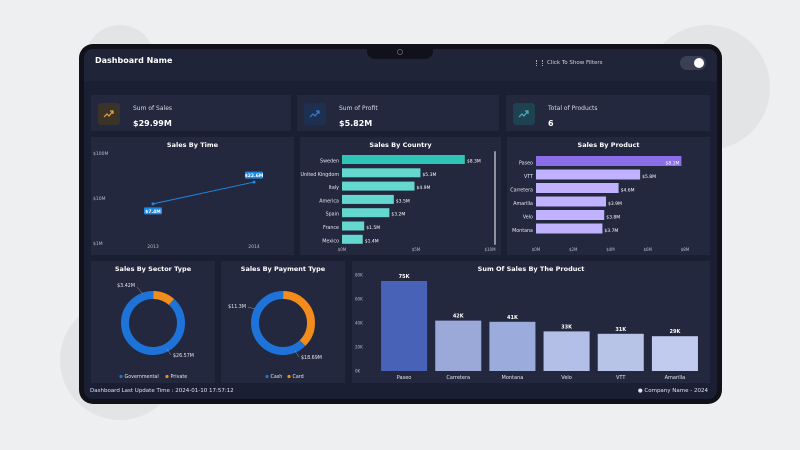 The height and width of the screenshot is (450, 800). I want to click on data-label: 31K, so click(621, 330).